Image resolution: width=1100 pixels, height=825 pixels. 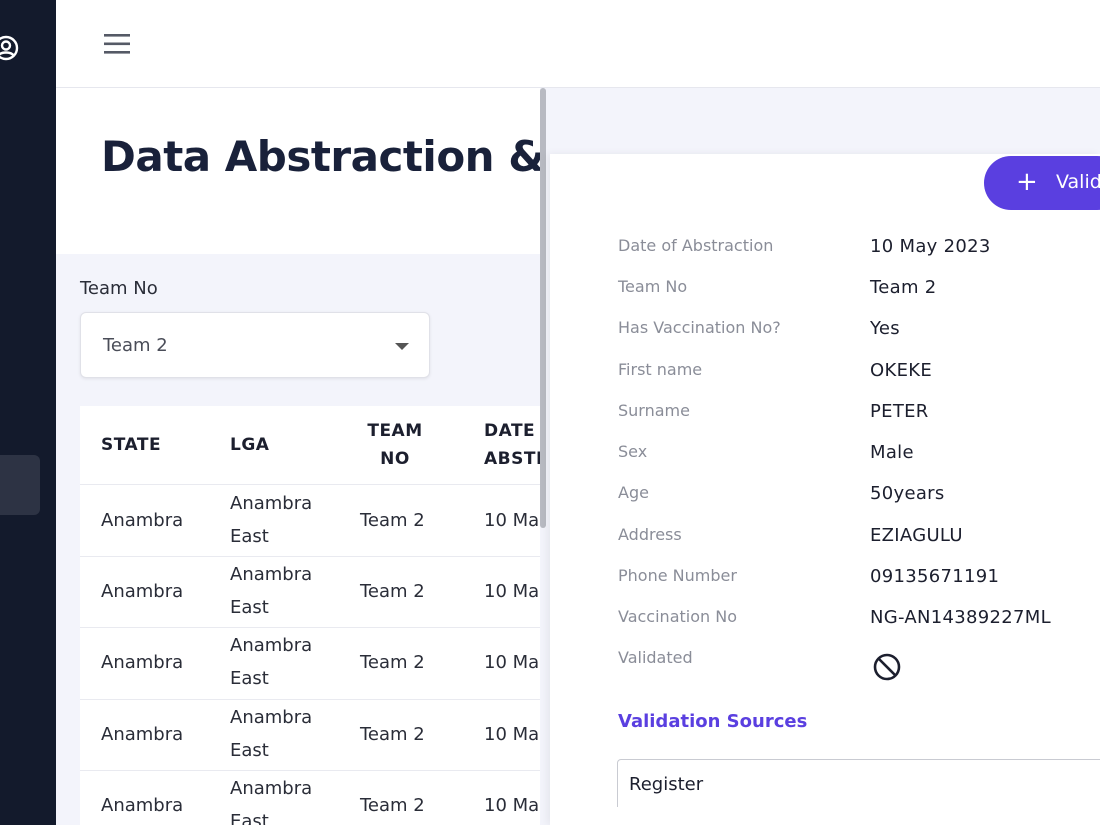 I want to click on col-header-team-no: TEAM NO, so click(x=395, y=445).